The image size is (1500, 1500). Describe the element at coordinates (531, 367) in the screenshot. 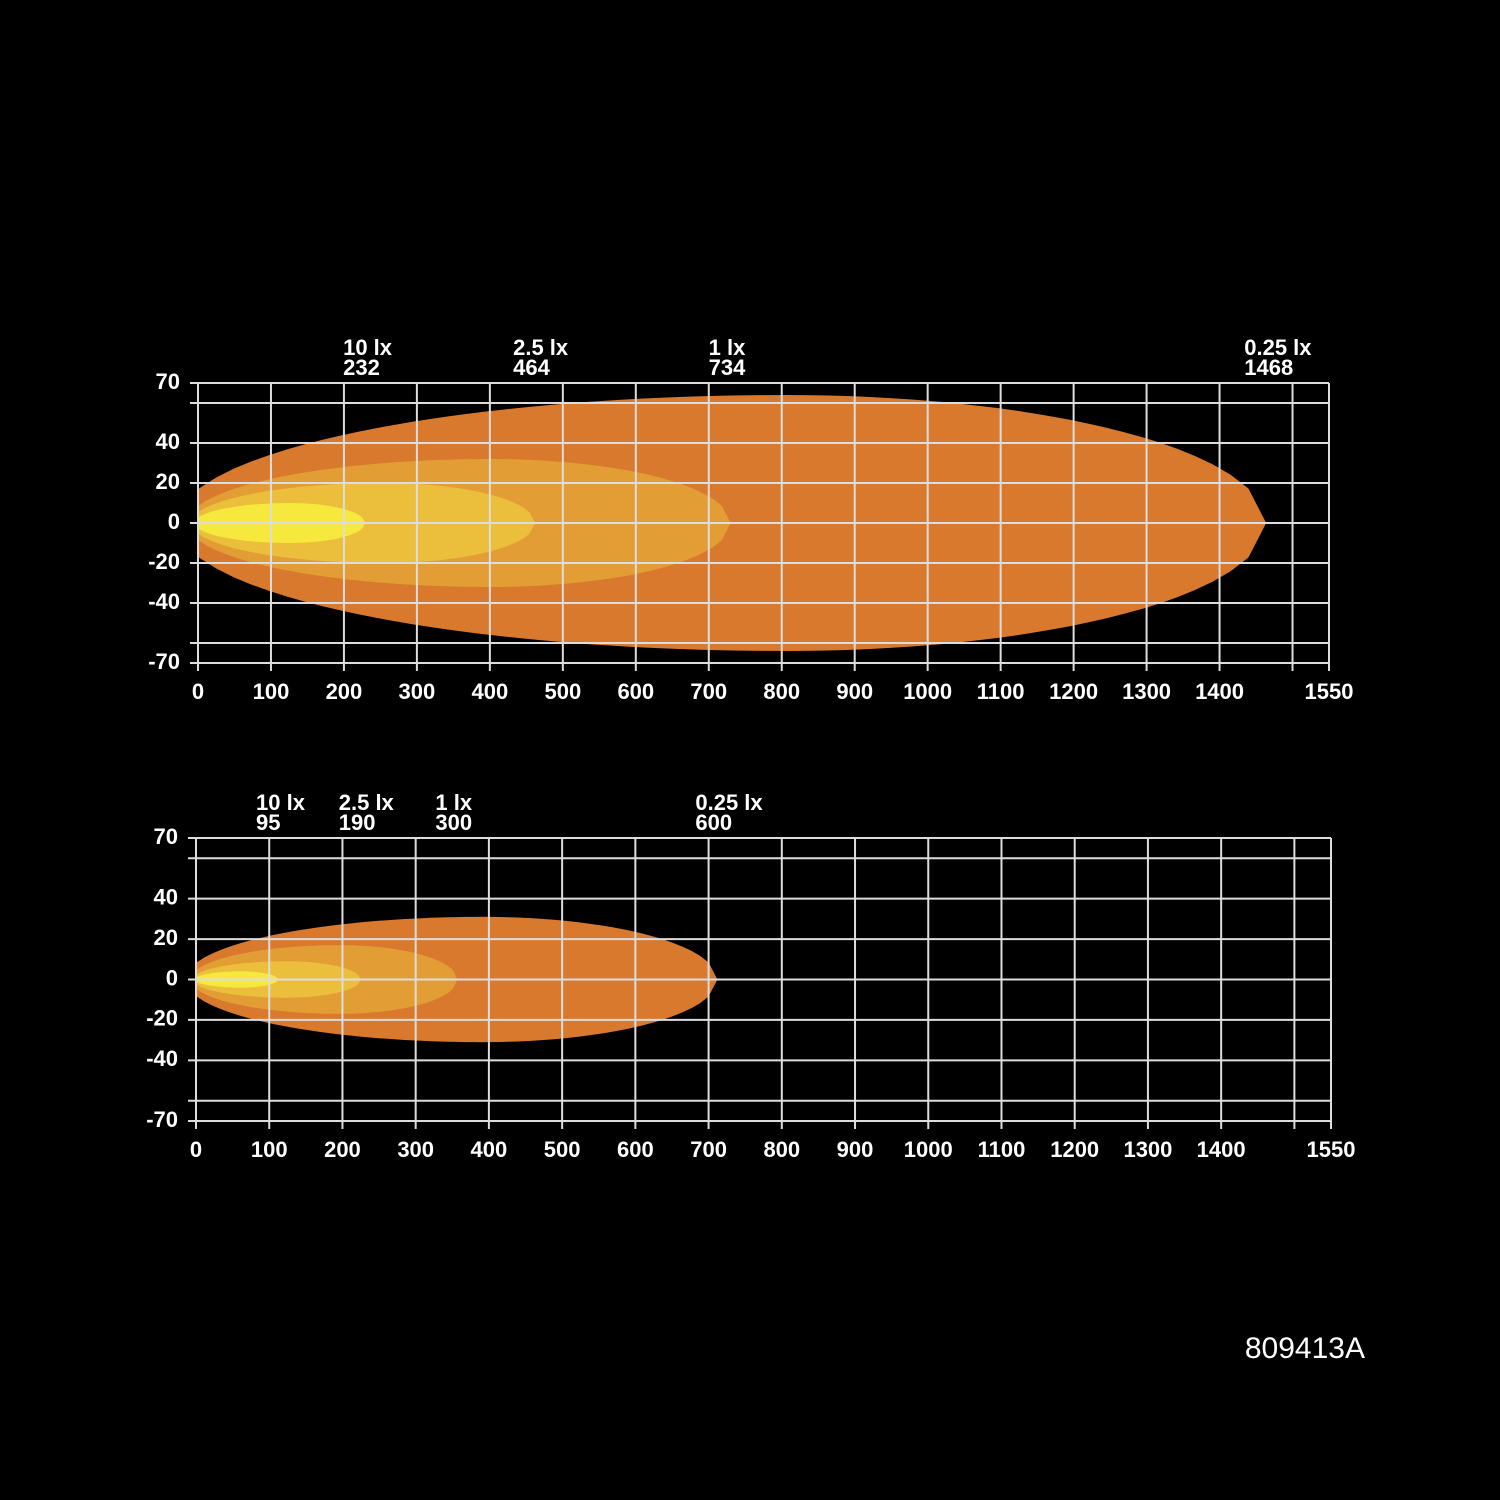

I see `contour-distance: 464` at that location.